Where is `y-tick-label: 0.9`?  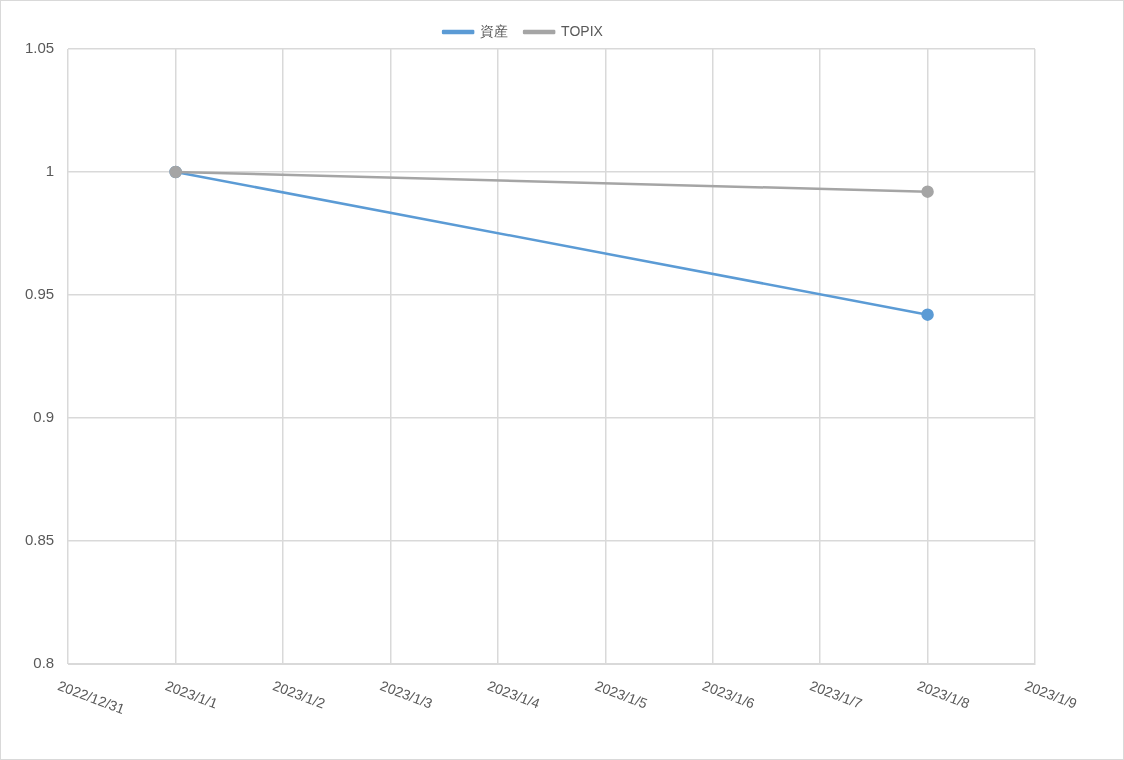 y-tick-label: 0.9 is located at coordinates (44, 417).